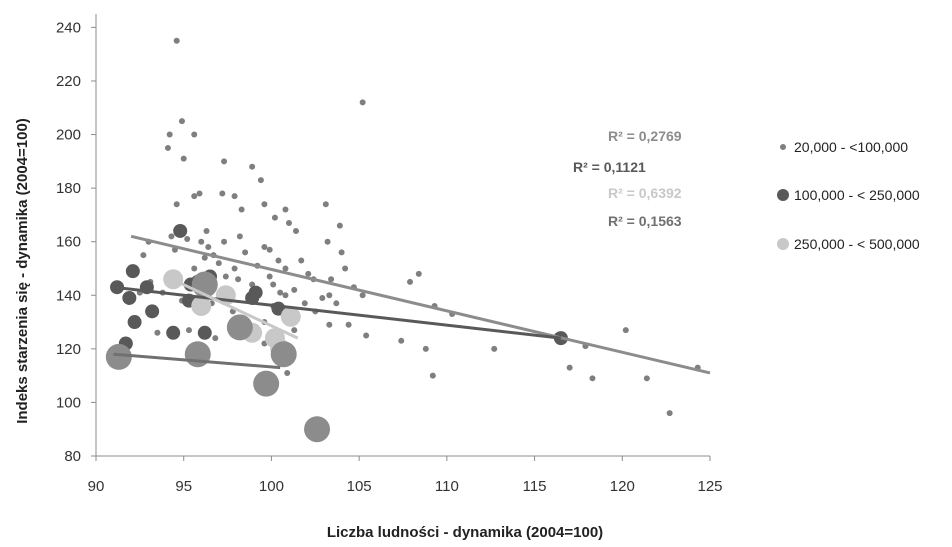  What do you see at coordinates (709, 486) in the screenshot?
I see `x-tick-label: 125` at bounding box center [709, 486].